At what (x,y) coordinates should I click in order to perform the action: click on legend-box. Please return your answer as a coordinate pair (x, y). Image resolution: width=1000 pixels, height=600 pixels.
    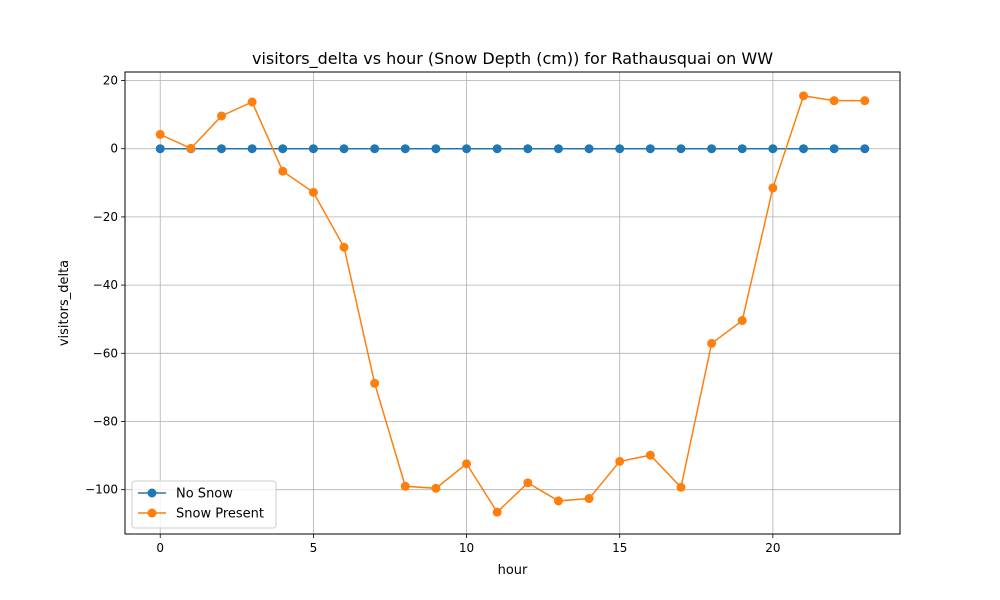
    Looking at the image, I should click on (204, 504).